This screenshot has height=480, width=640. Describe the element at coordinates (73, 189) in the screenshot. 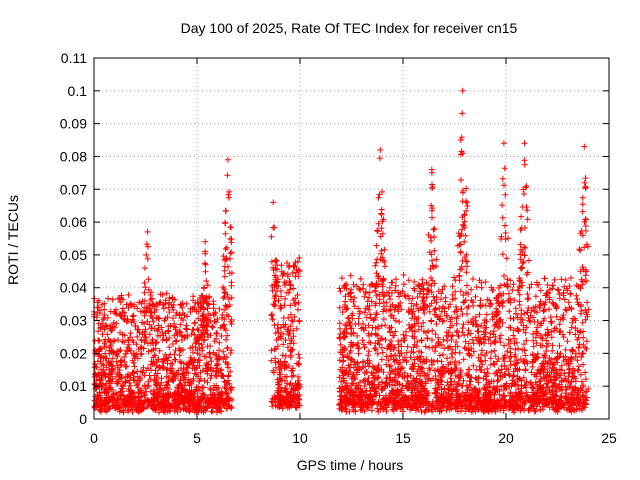

I see `y-tick-label: 0.07` at that location.